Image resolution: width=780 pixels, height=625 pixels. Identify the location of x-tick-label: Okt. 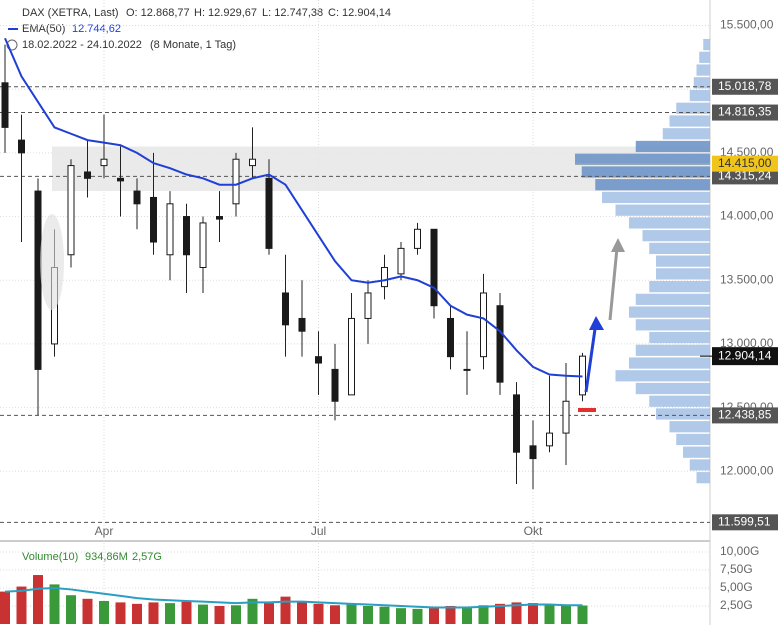
(533, 531).